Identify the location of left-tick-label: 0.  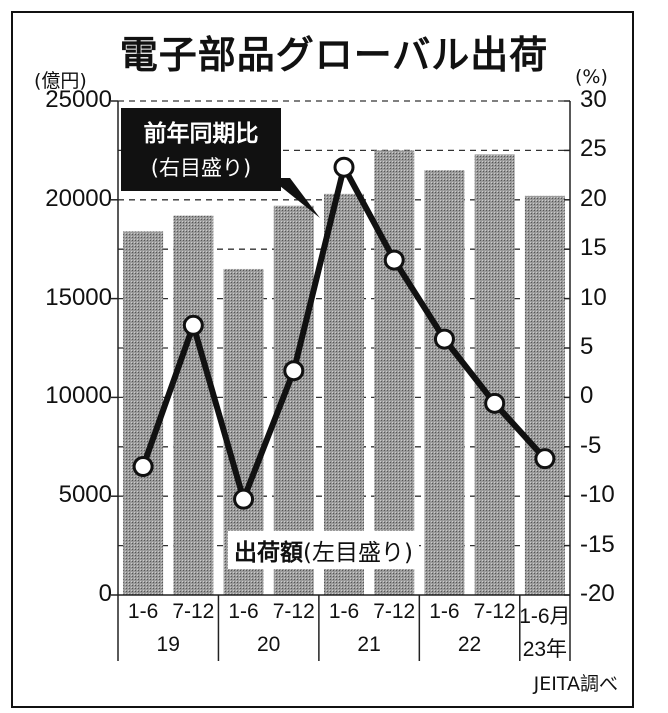
(105, 593).